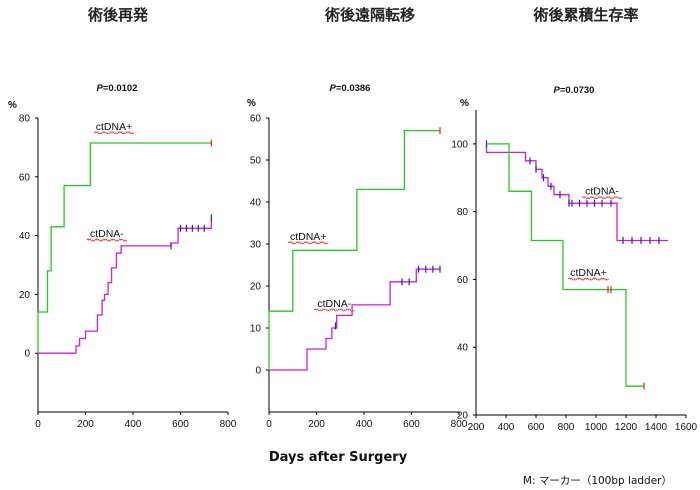 This screenshot has width=700, height=490. What do you see at coordinates (100, 88) in the screenshot?
I see `chart-1-p-letter: P` at bounding box center [100, 88].